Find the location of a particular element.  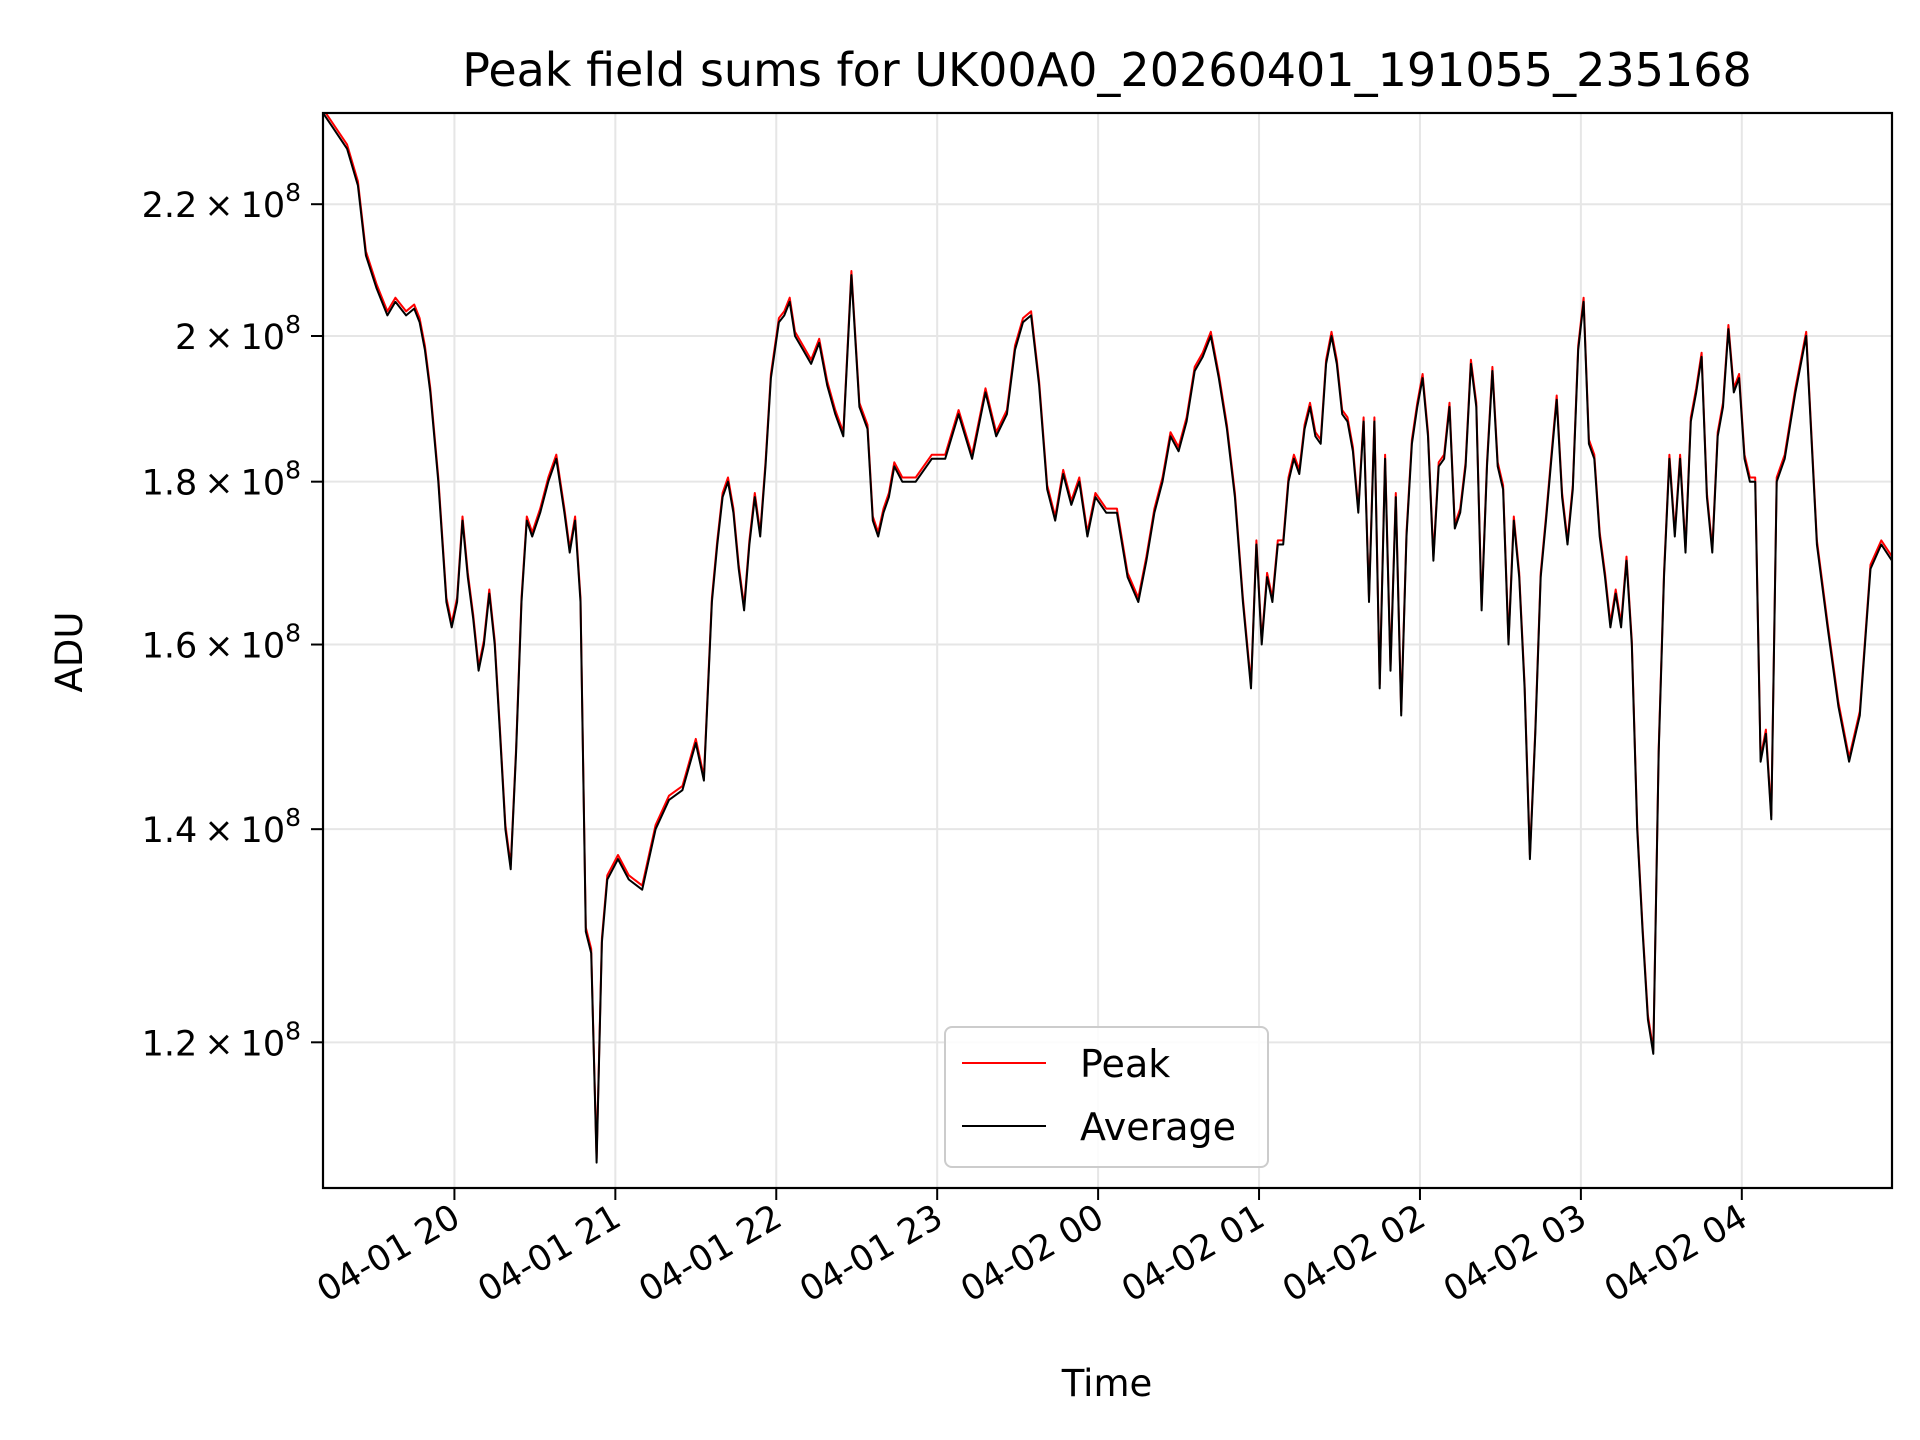

y-tick-label: 1.2 × 10⁸ is located at coordinates (221, 1040).